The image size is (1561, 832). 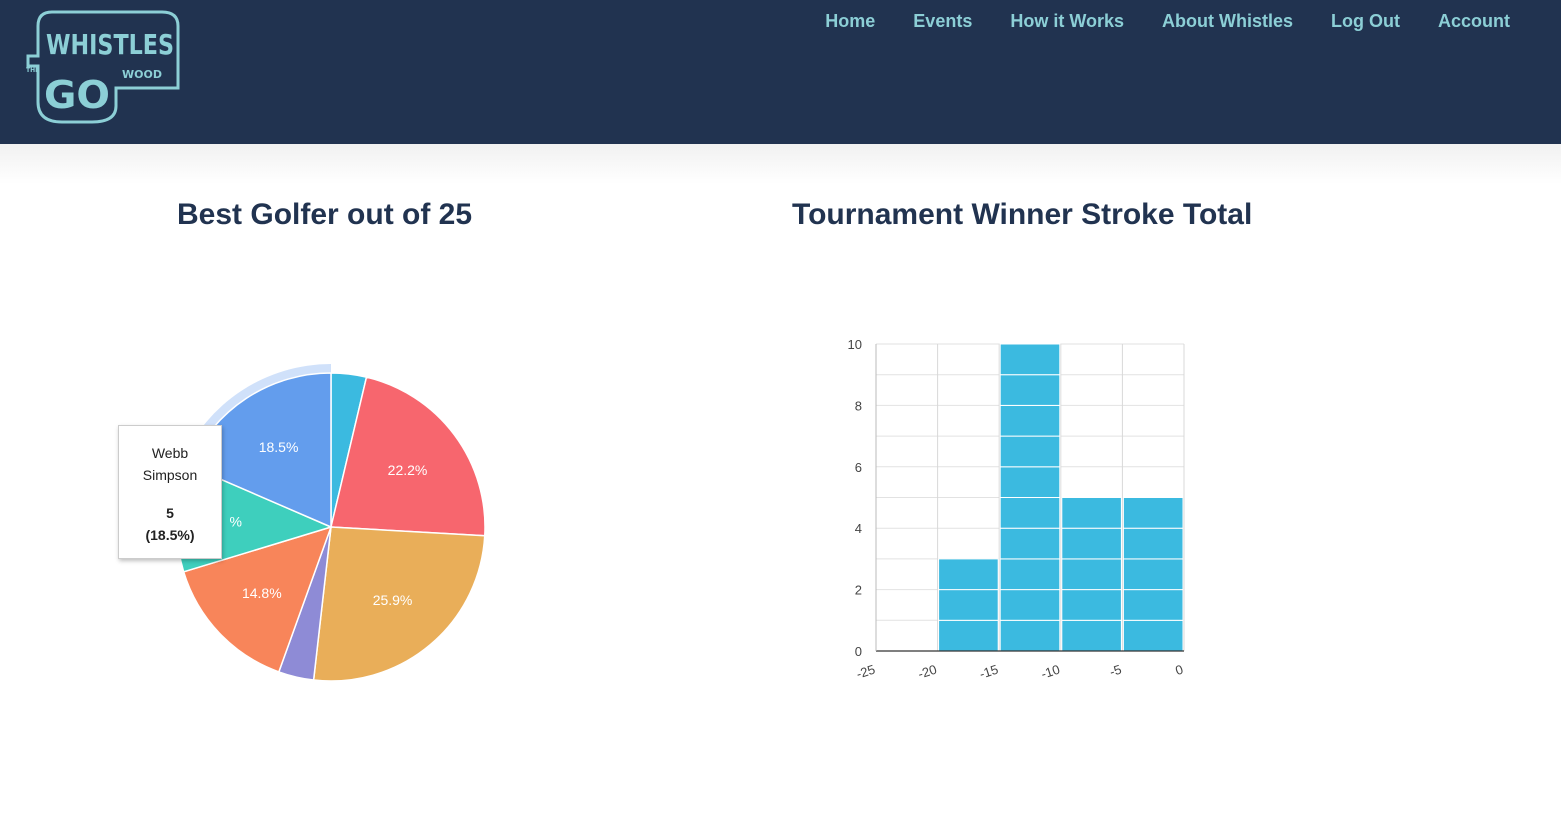 I want to click on x-tick-label: -5, so click(x=1116, y=671).